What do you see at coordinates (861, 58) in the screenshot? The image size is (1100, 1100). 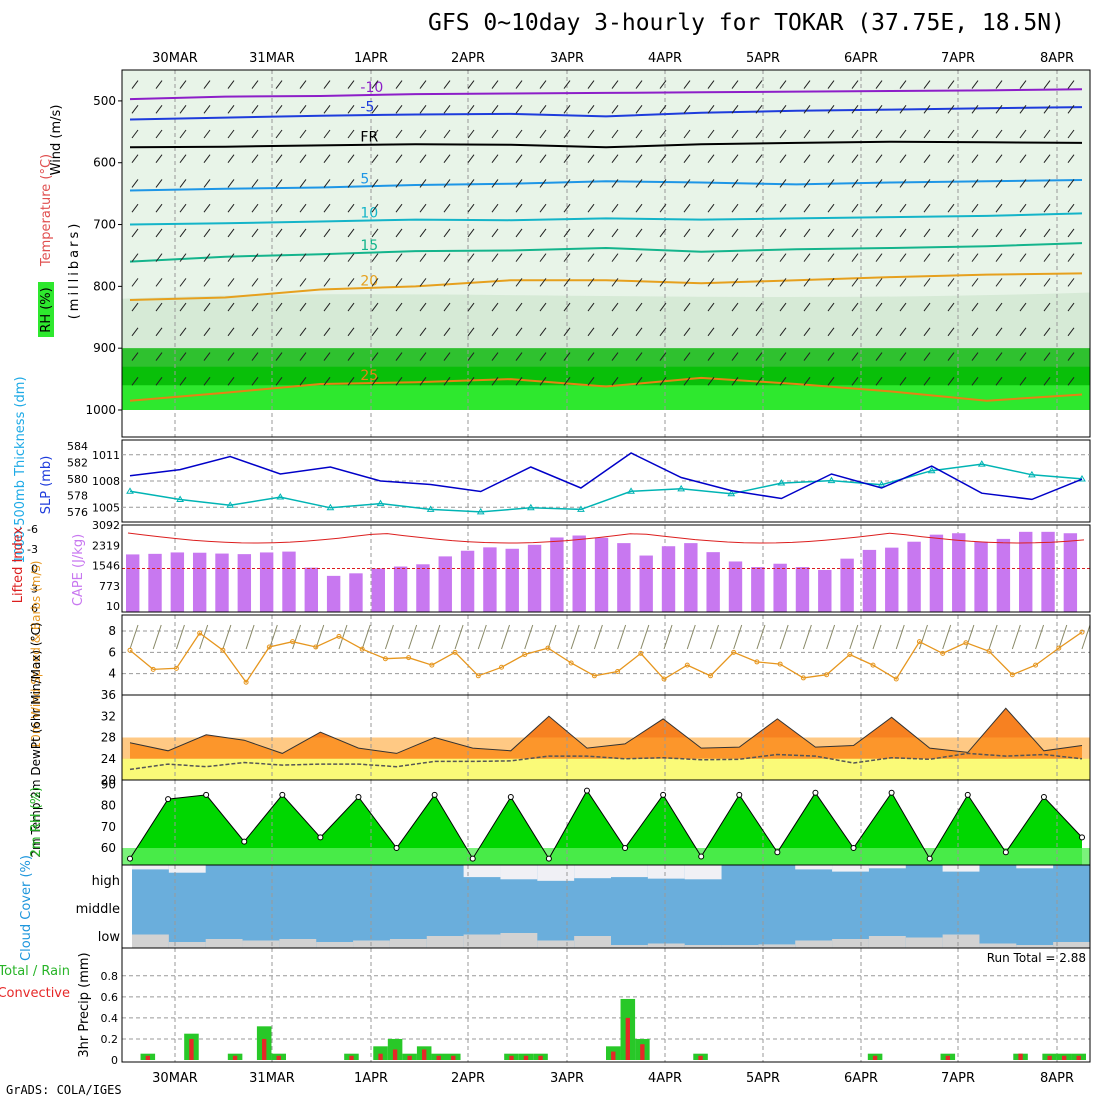 I see `top-date-label: 6APR` at bounding box center [861, 58].